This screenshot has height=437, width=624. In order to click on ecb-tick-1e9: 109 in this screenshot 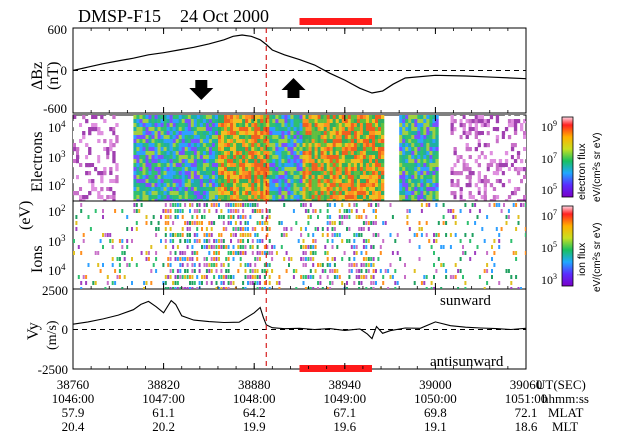, I will do `click(549, 126)`.